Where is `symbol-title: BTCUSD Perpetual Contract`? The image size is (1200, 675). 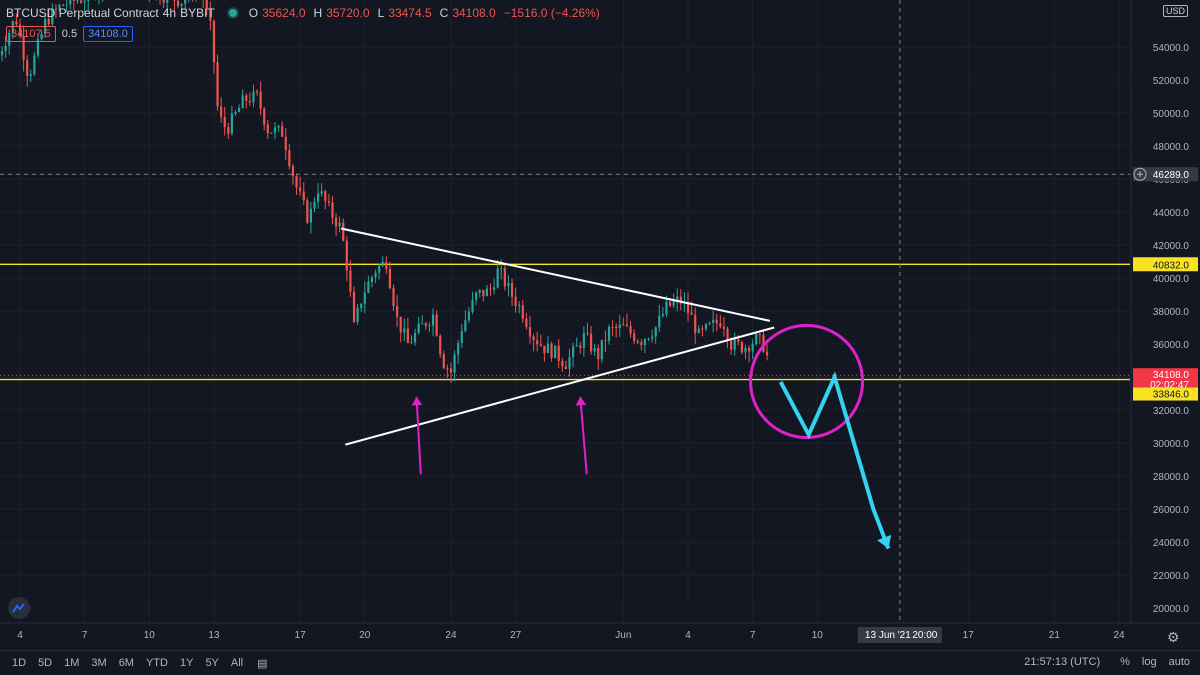 symbol-title: BTCUSD Perpetual Contract is located at coordinates (82, 13).